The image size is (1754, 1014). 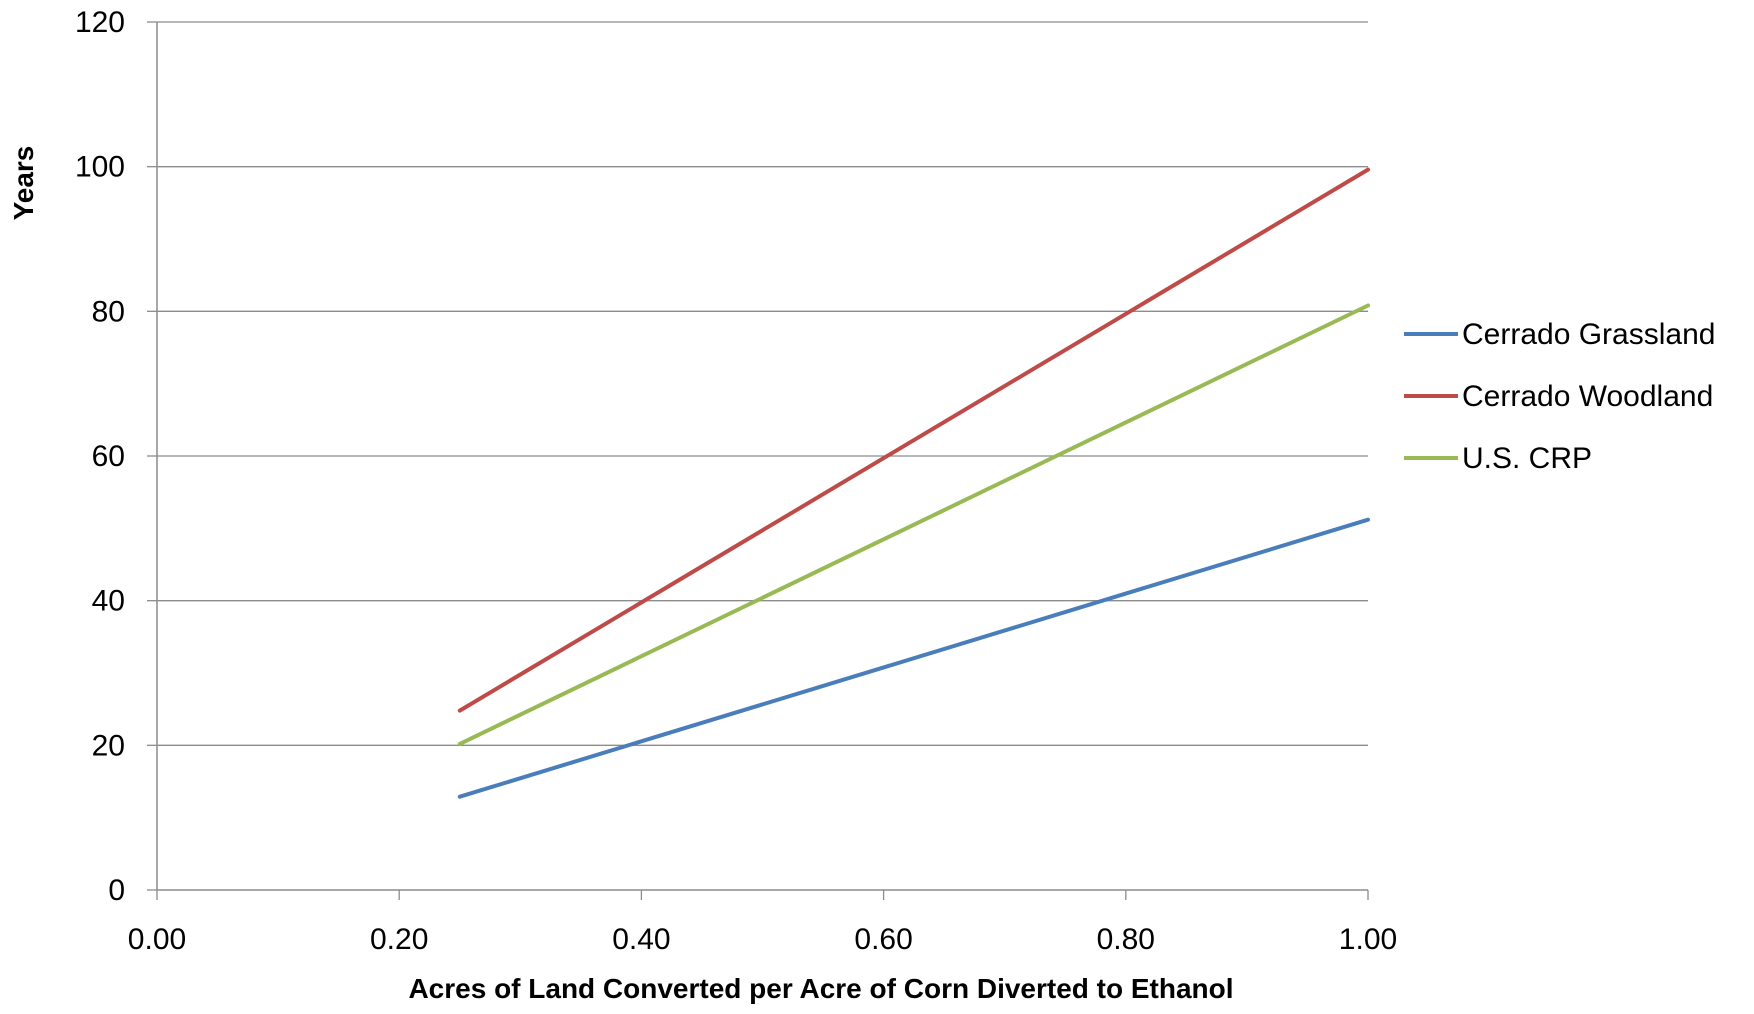 What do you see at coordinates (883, 939) in the screenshot?
I see `x-tick-label: 0.60` at bounding box center [883, 939].